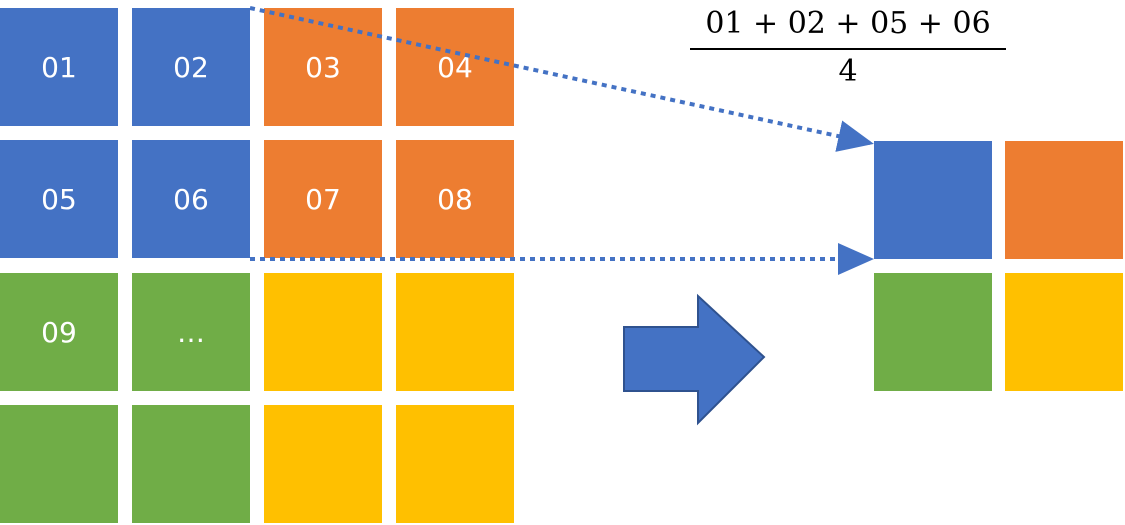  What do you see at coordinates (455, 199) in the screenshot?
I see `input-cell-08: 08` at bounding box center [455, 199].